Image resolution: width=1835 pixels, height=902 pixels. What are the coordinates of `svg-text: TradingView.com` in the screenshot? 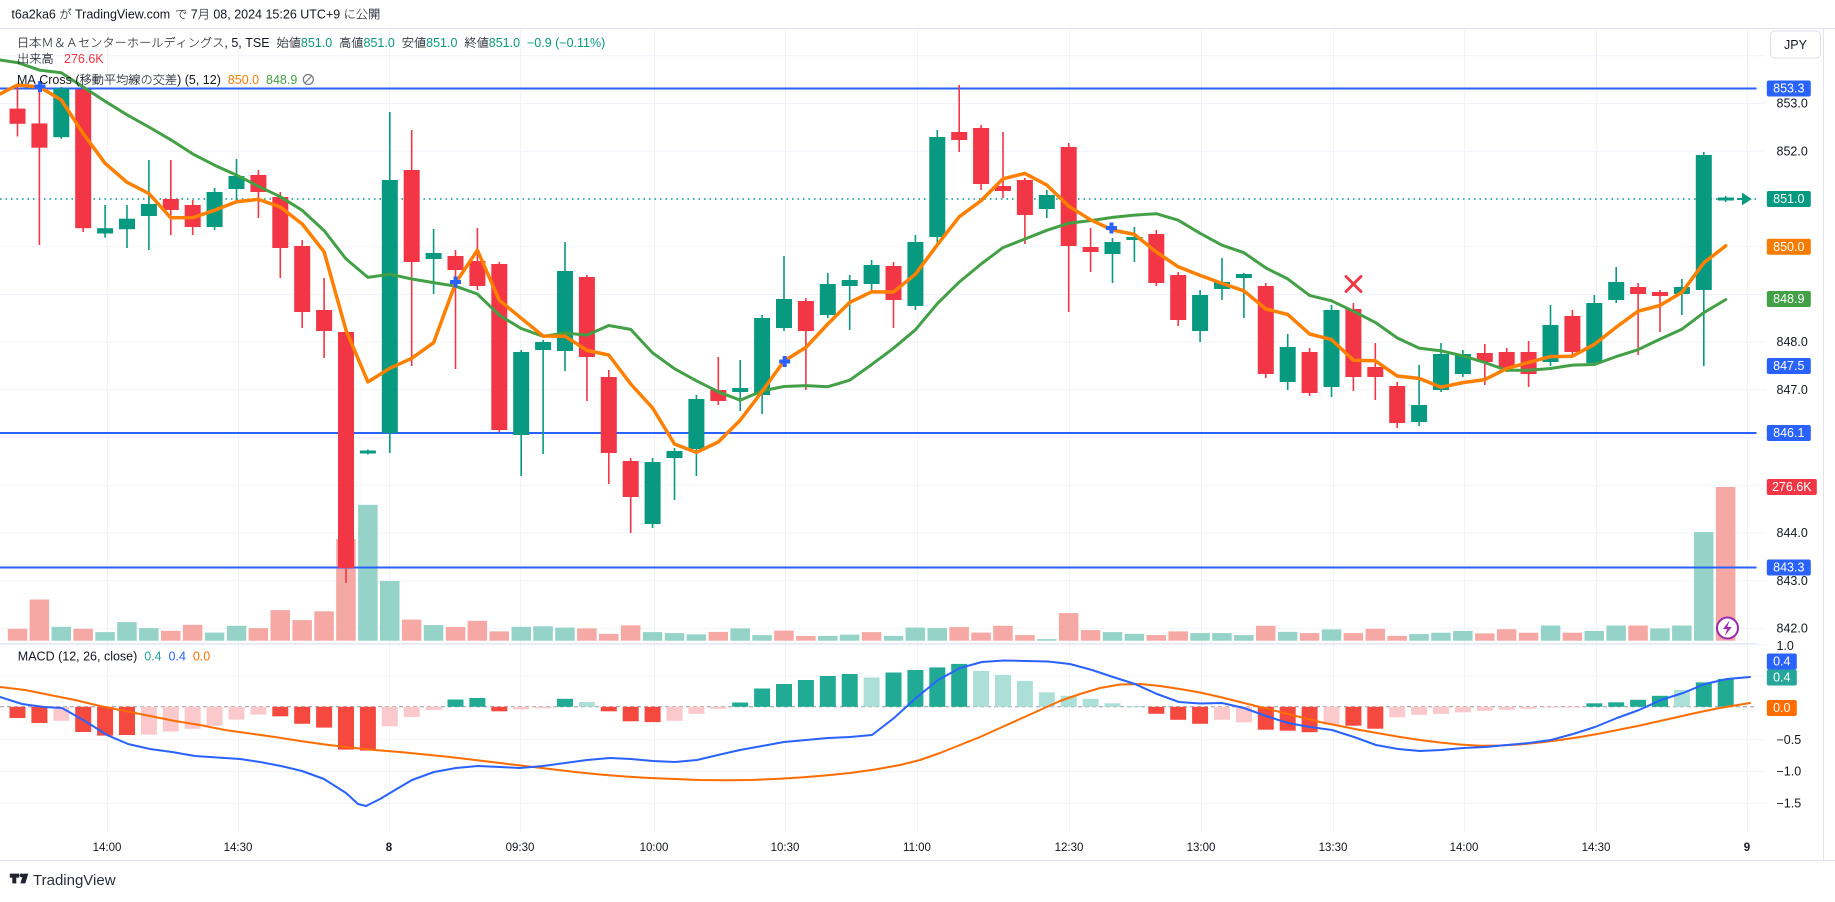 It's located at (122, 15).